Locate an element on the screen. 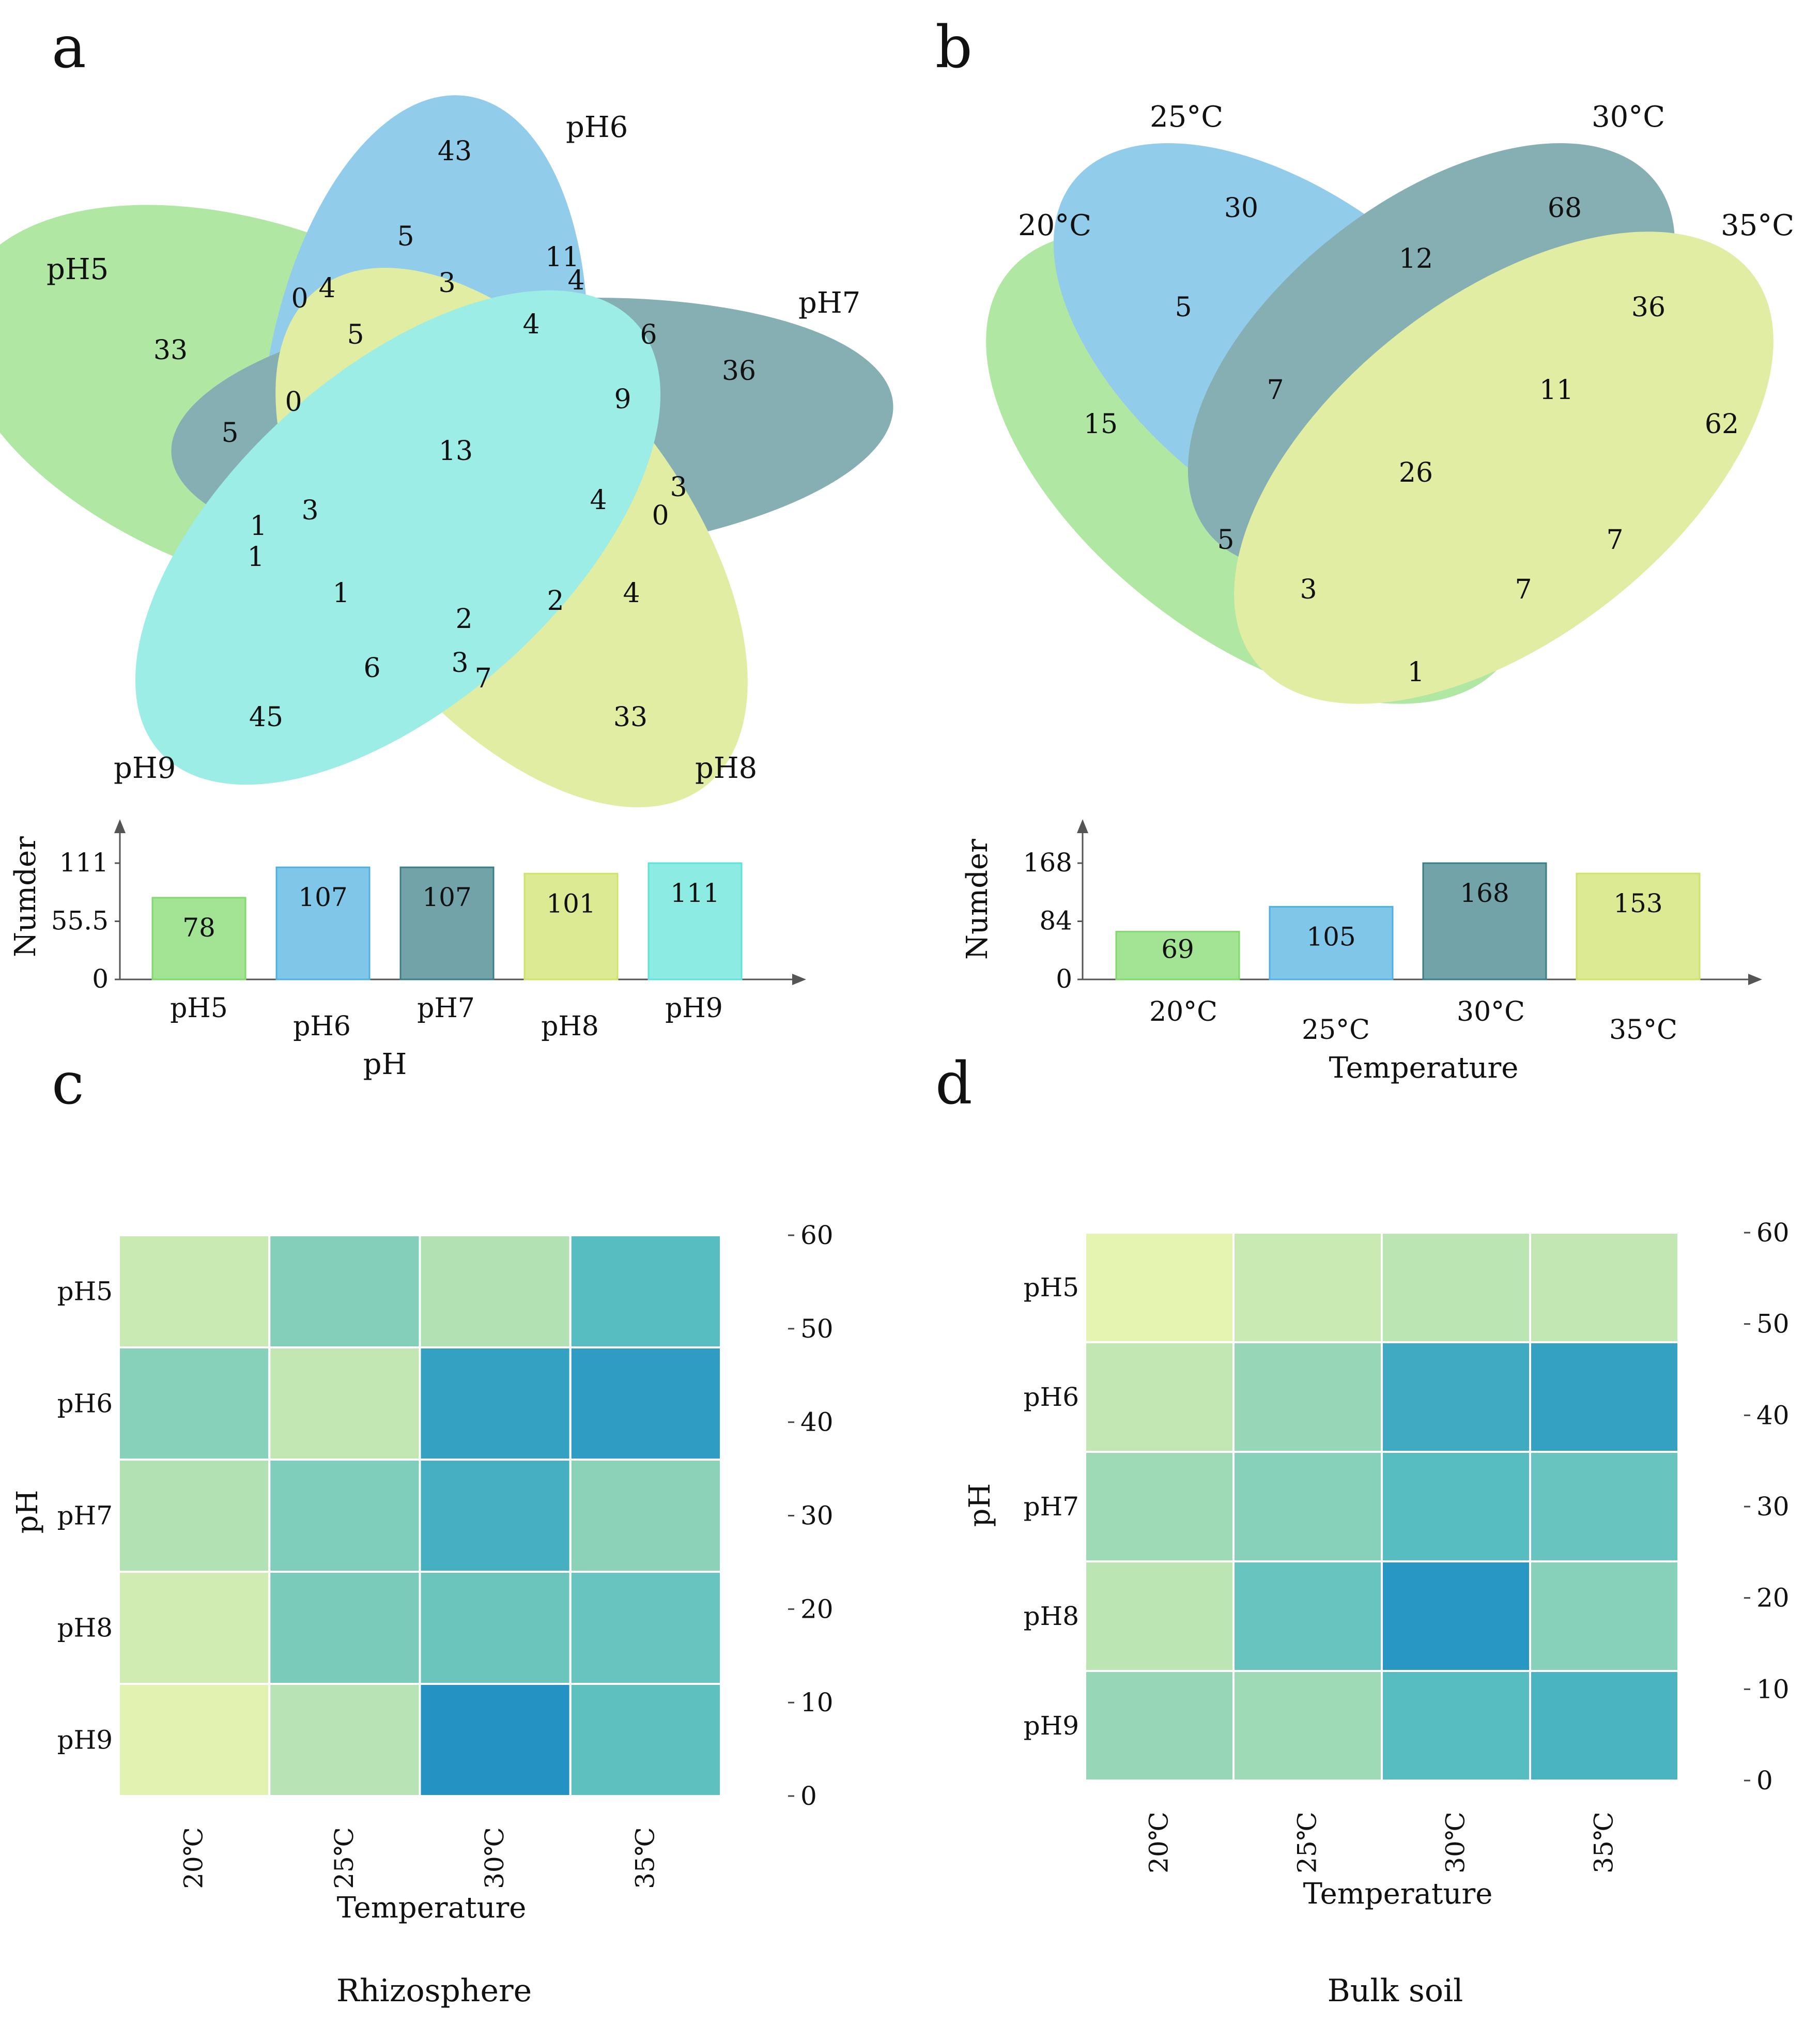 The image size is (1820, 2025). heatmap-d-row-label: pH6 is located at coordinates (1051, 1397).